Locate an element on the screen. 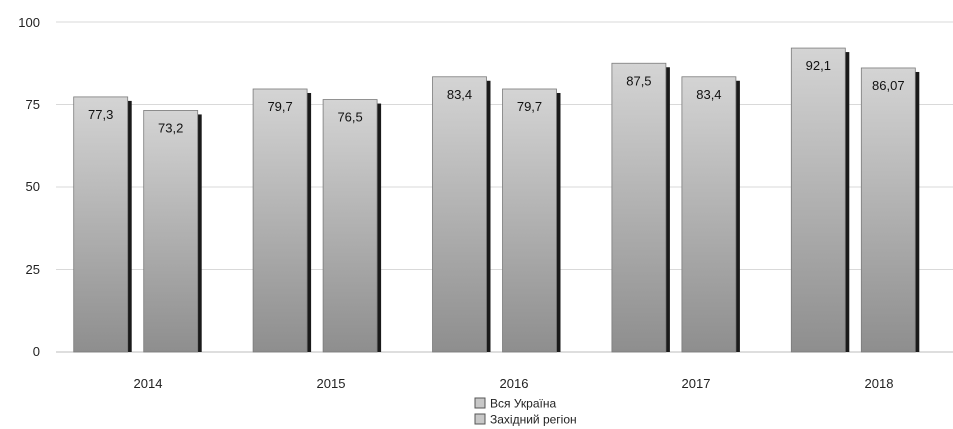 The height and width of the screenshot is (429, 953). legend-label: Вся Україна is located at coordinates (523, 404).